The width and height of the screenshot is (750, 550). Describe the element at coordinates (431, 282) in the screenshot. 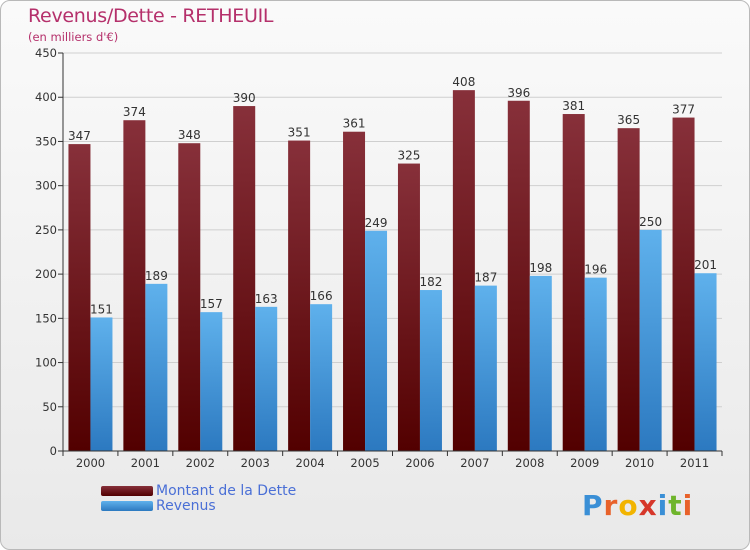

I see `data-label-revenue: 182` at that location.